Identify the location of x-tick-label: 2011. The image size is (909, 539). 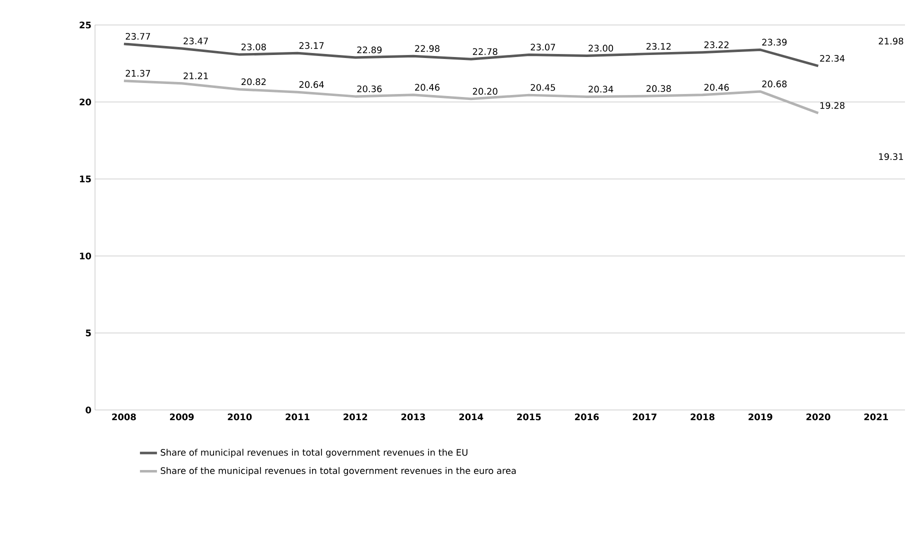
(298, 417).